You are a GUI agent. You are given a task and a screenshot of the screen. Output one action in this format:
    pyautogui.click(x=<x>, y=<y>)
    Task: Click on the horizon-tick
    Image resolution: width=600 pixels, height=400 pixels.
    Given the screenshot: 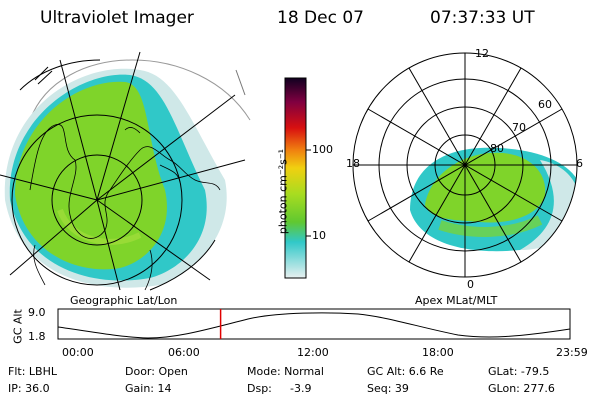 What is the action you would take?
    pyautogui.click(x=240, y=82)
    